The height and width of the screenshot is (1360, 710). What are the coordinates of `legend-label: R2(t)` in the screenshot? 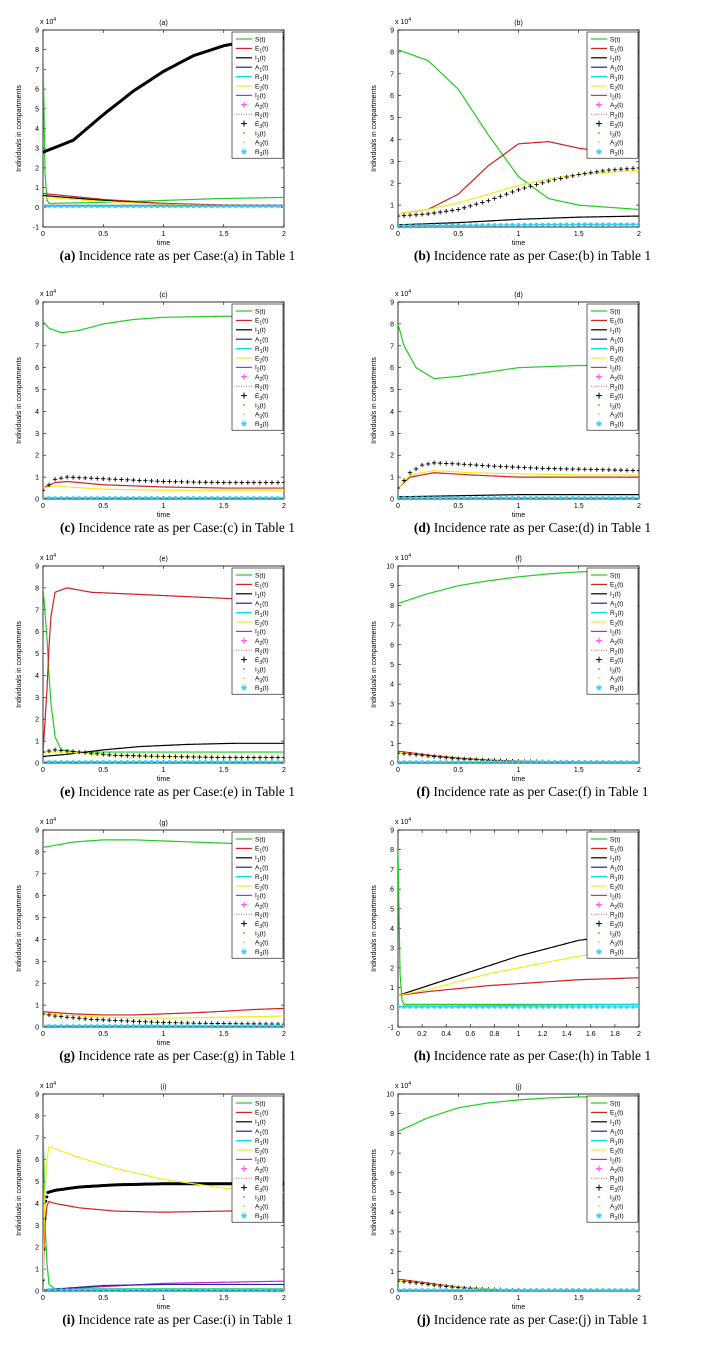 It's located at (617, 388).